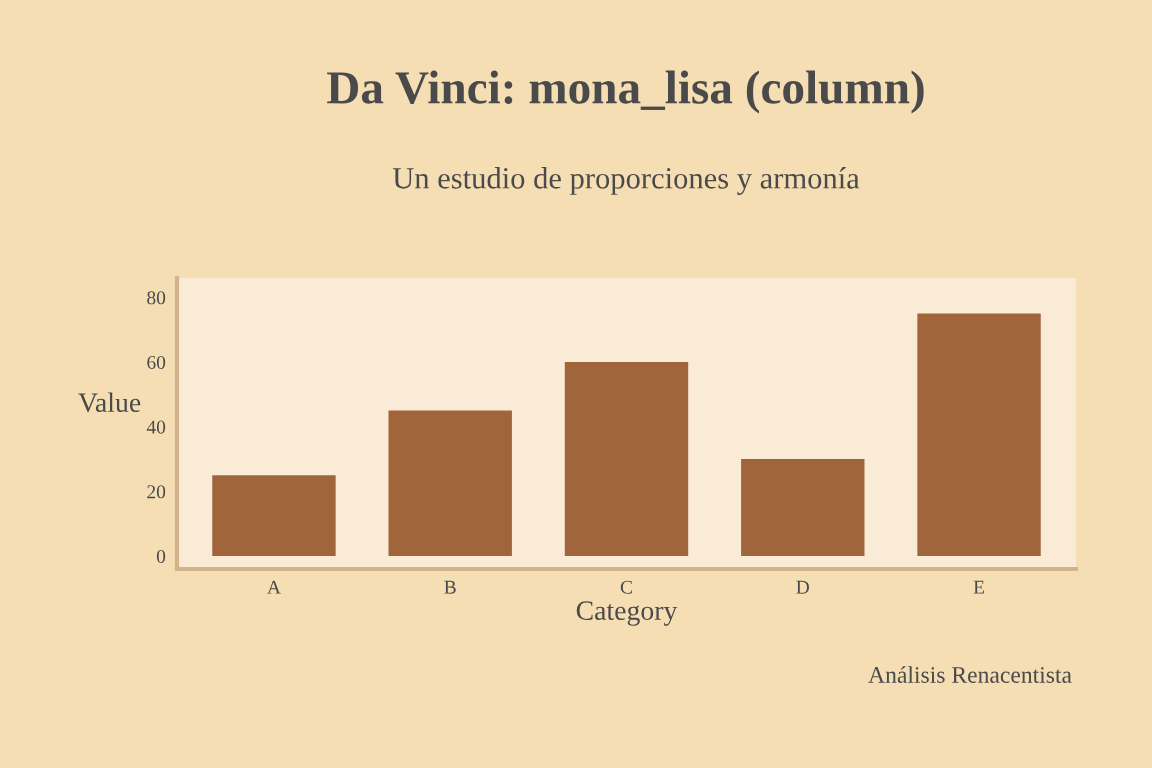 The image size is (1152, 768). I want to click on x-tick-label: E, so click(979, 587).